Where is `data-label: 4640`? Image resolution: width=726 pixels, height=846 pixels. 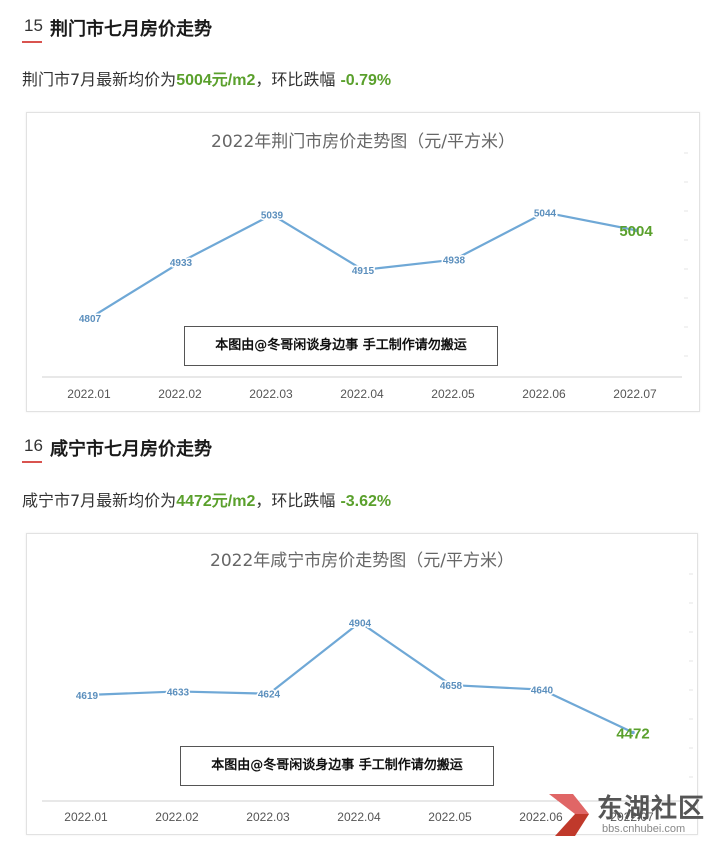
data-label: 4640 is located at coordinates (542, 691).